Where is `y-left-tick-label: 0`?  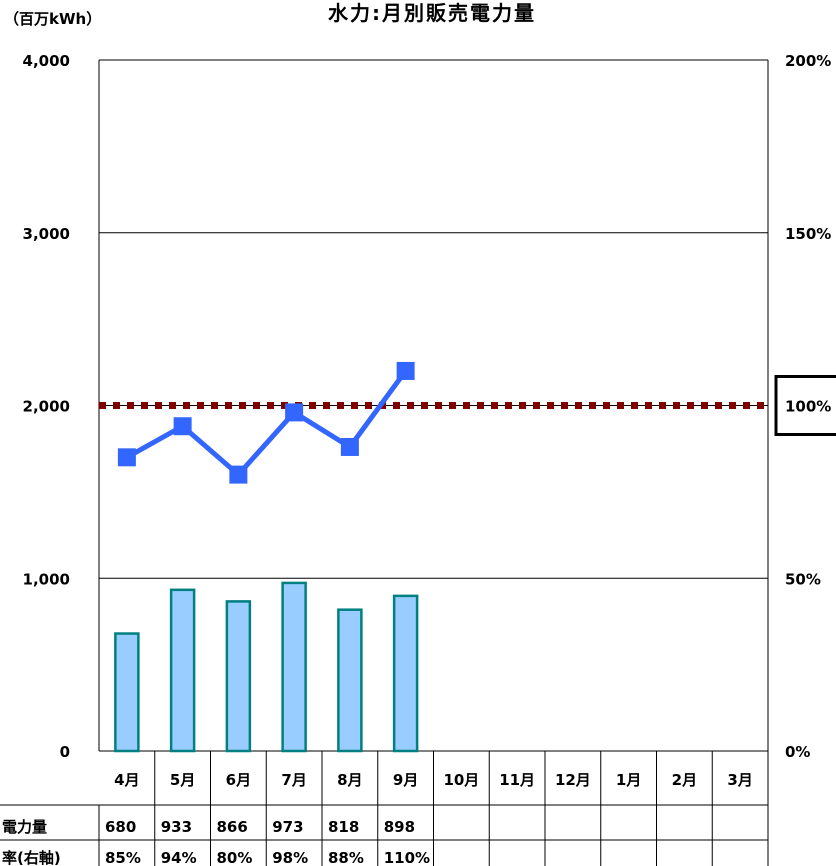 y-left-tick-label: 0 is located at coordinates (65, 752).